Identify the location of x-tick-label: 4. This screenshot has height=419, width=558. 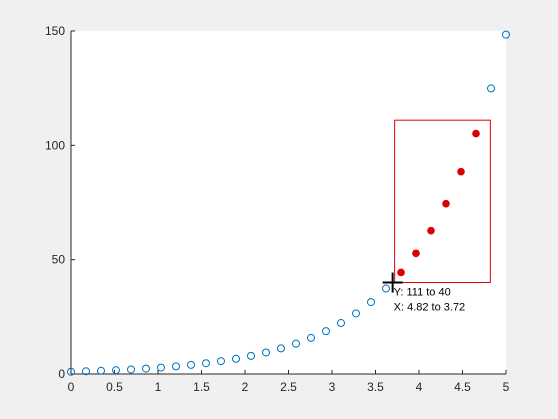
(419, 387).